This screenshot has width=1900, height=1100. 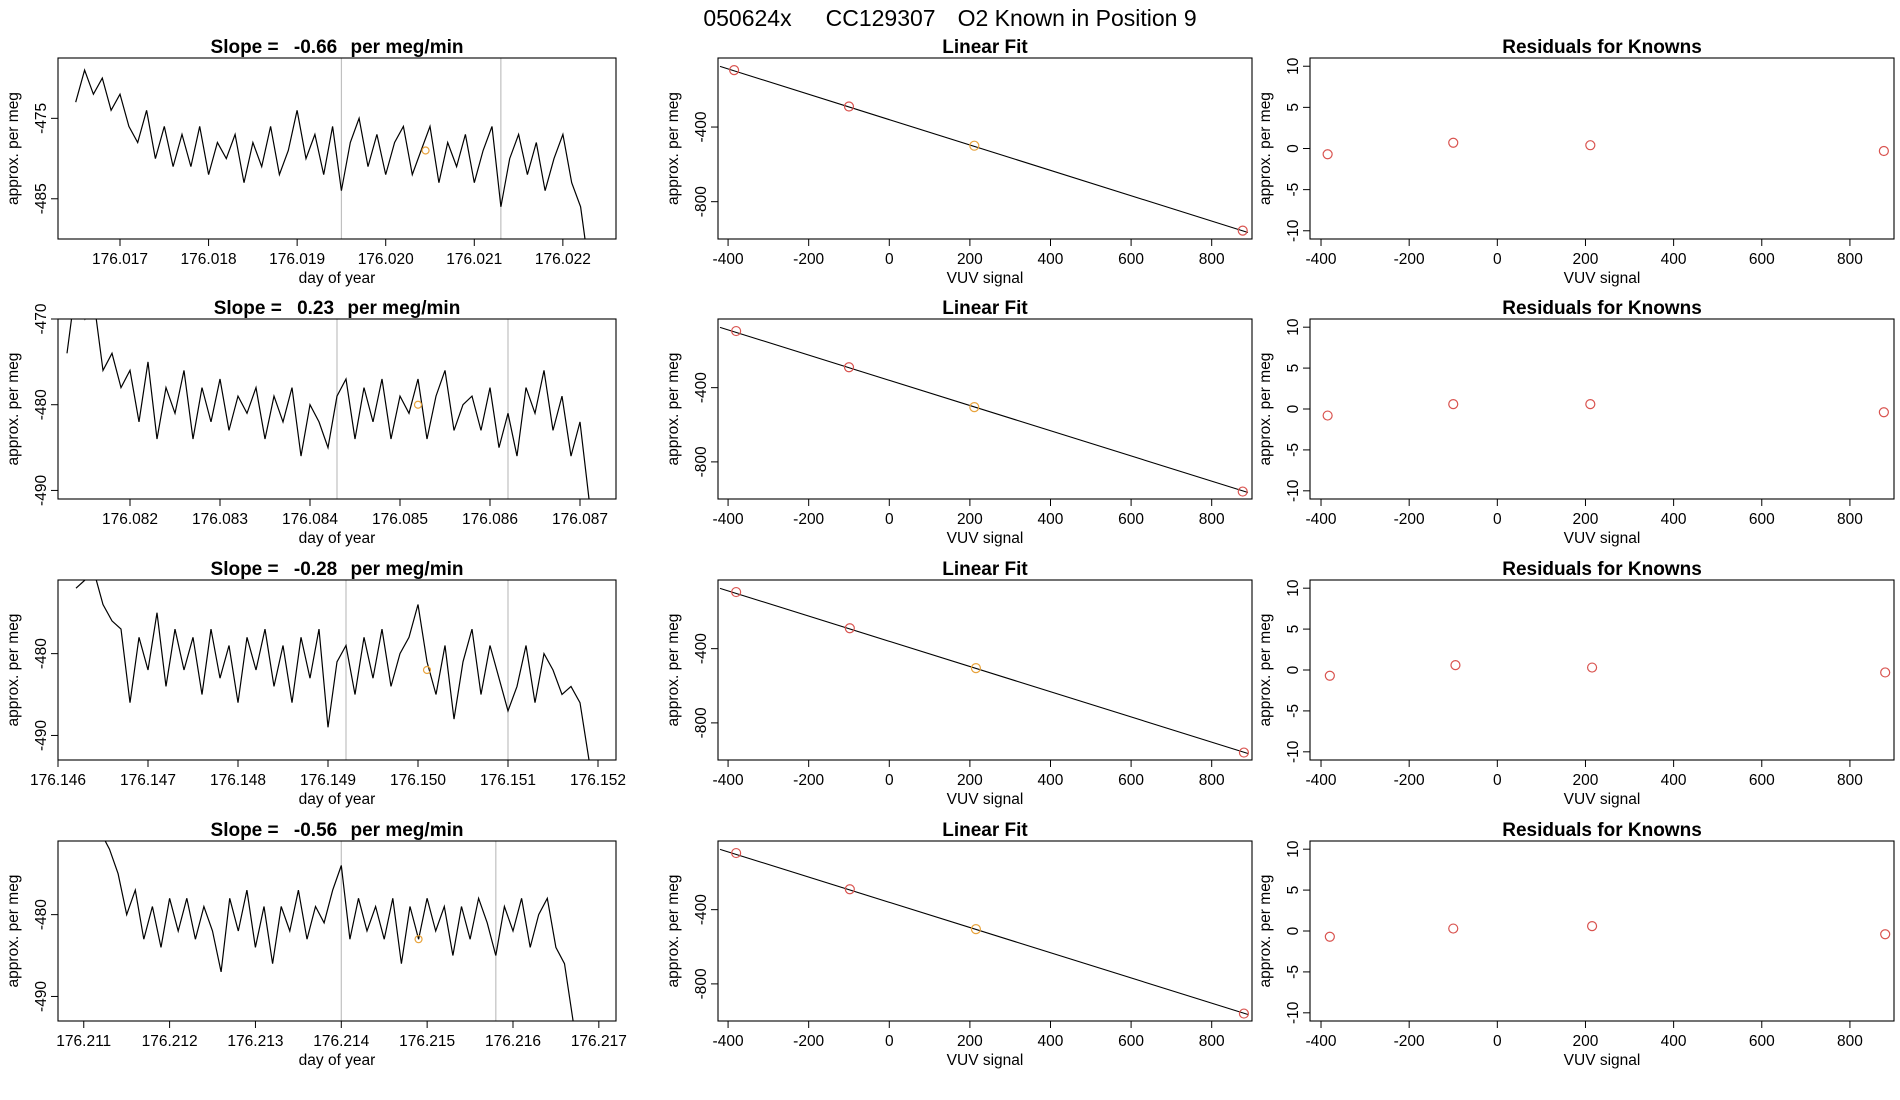 I want to click on x-tick-label: 176.020, so click(x=386, y=259).